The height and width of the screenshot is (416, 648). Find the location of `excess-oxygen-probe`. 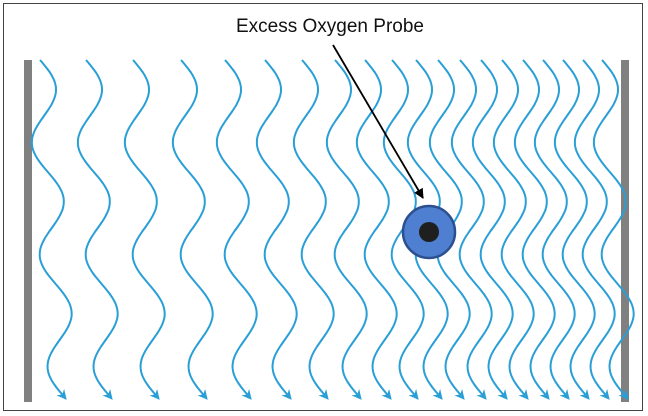

excess-oxygen-probe is located at coordinates (429, 232).